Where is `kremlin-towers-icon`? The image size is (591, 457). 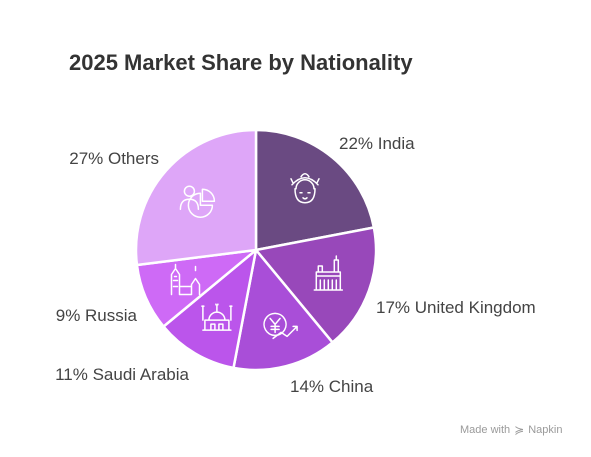 kremlin-towers-icon is located at coordinates (185, 279).